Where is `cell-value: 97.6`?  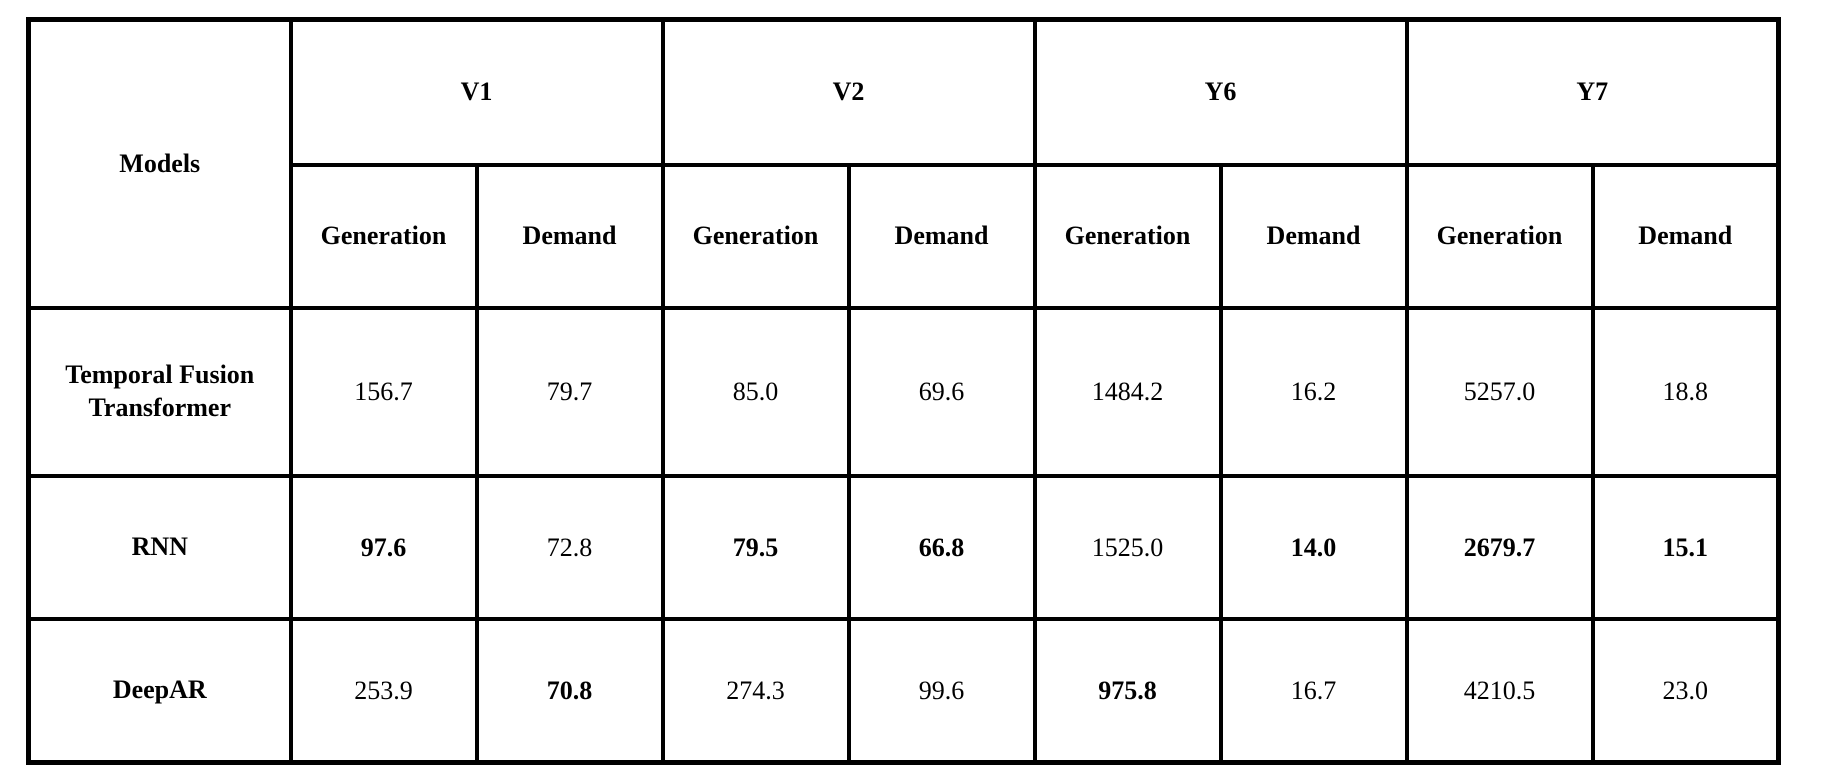 cell-value: 97.6 is located at coordinates (383, 547).